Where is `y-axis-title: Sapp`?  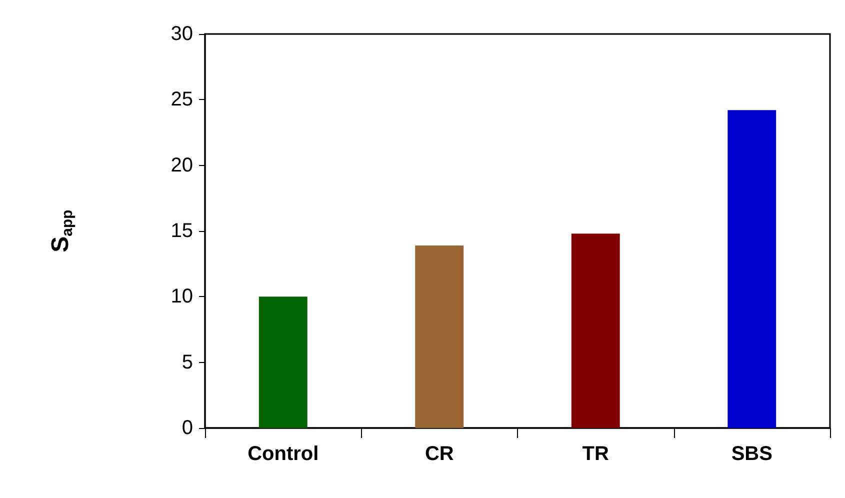
y-axis-title: Sapp is located at coordinates (61, 231).